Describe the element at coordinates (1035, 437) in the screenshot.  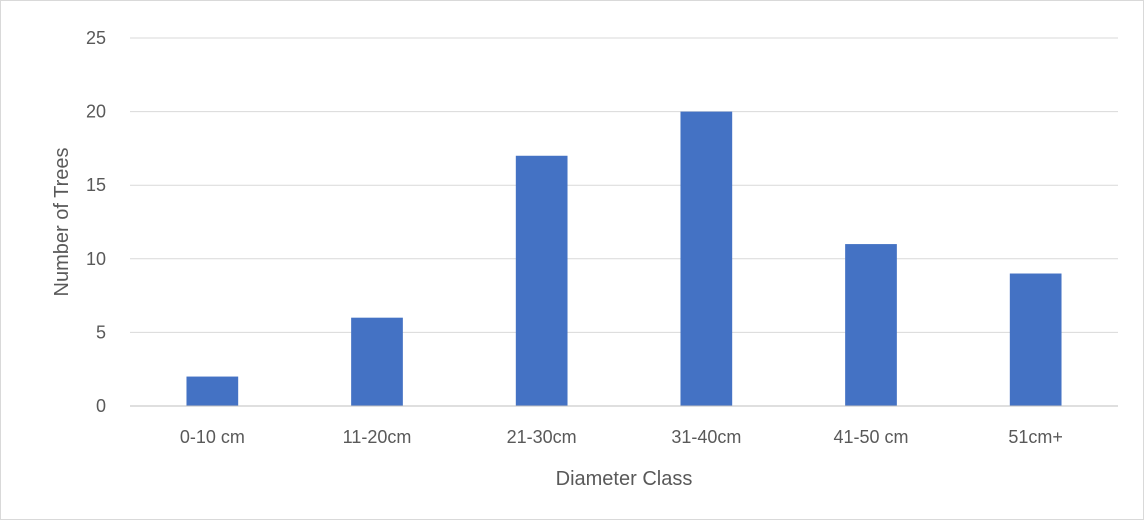
I see `x-tick-label: 51cm+` at that location.